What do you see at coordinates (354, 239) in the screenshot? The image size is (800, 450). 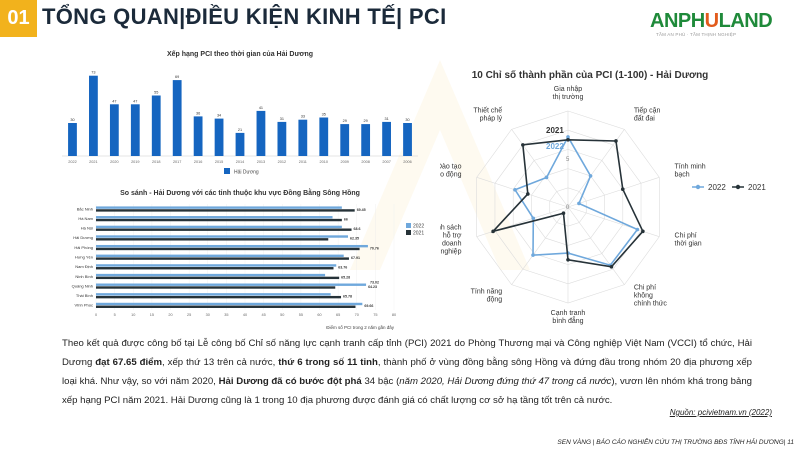 I see `data-label: 62.35` at bounding box center [354, 239].